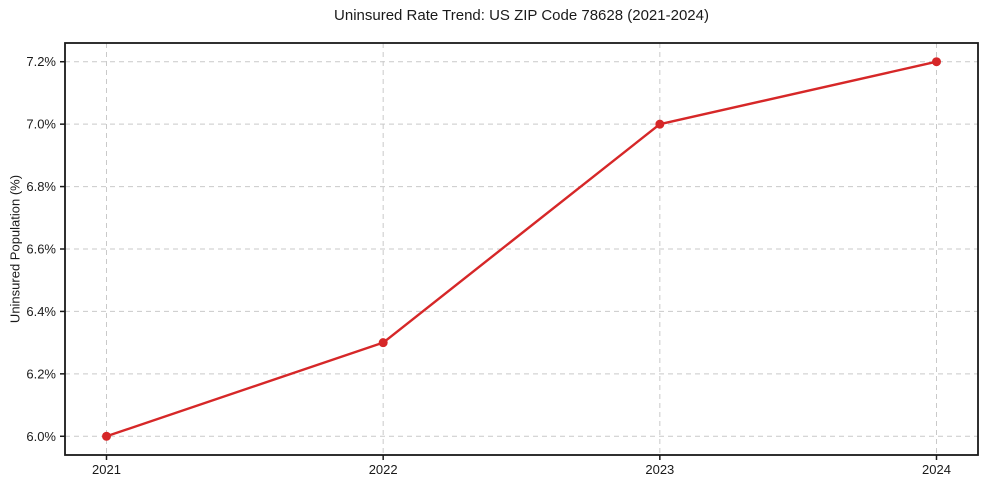  What do you see at coordinates (41, 373) in the screenshot?
I see `y-tick-label: 6.2%` at bounding box center [41, 373].